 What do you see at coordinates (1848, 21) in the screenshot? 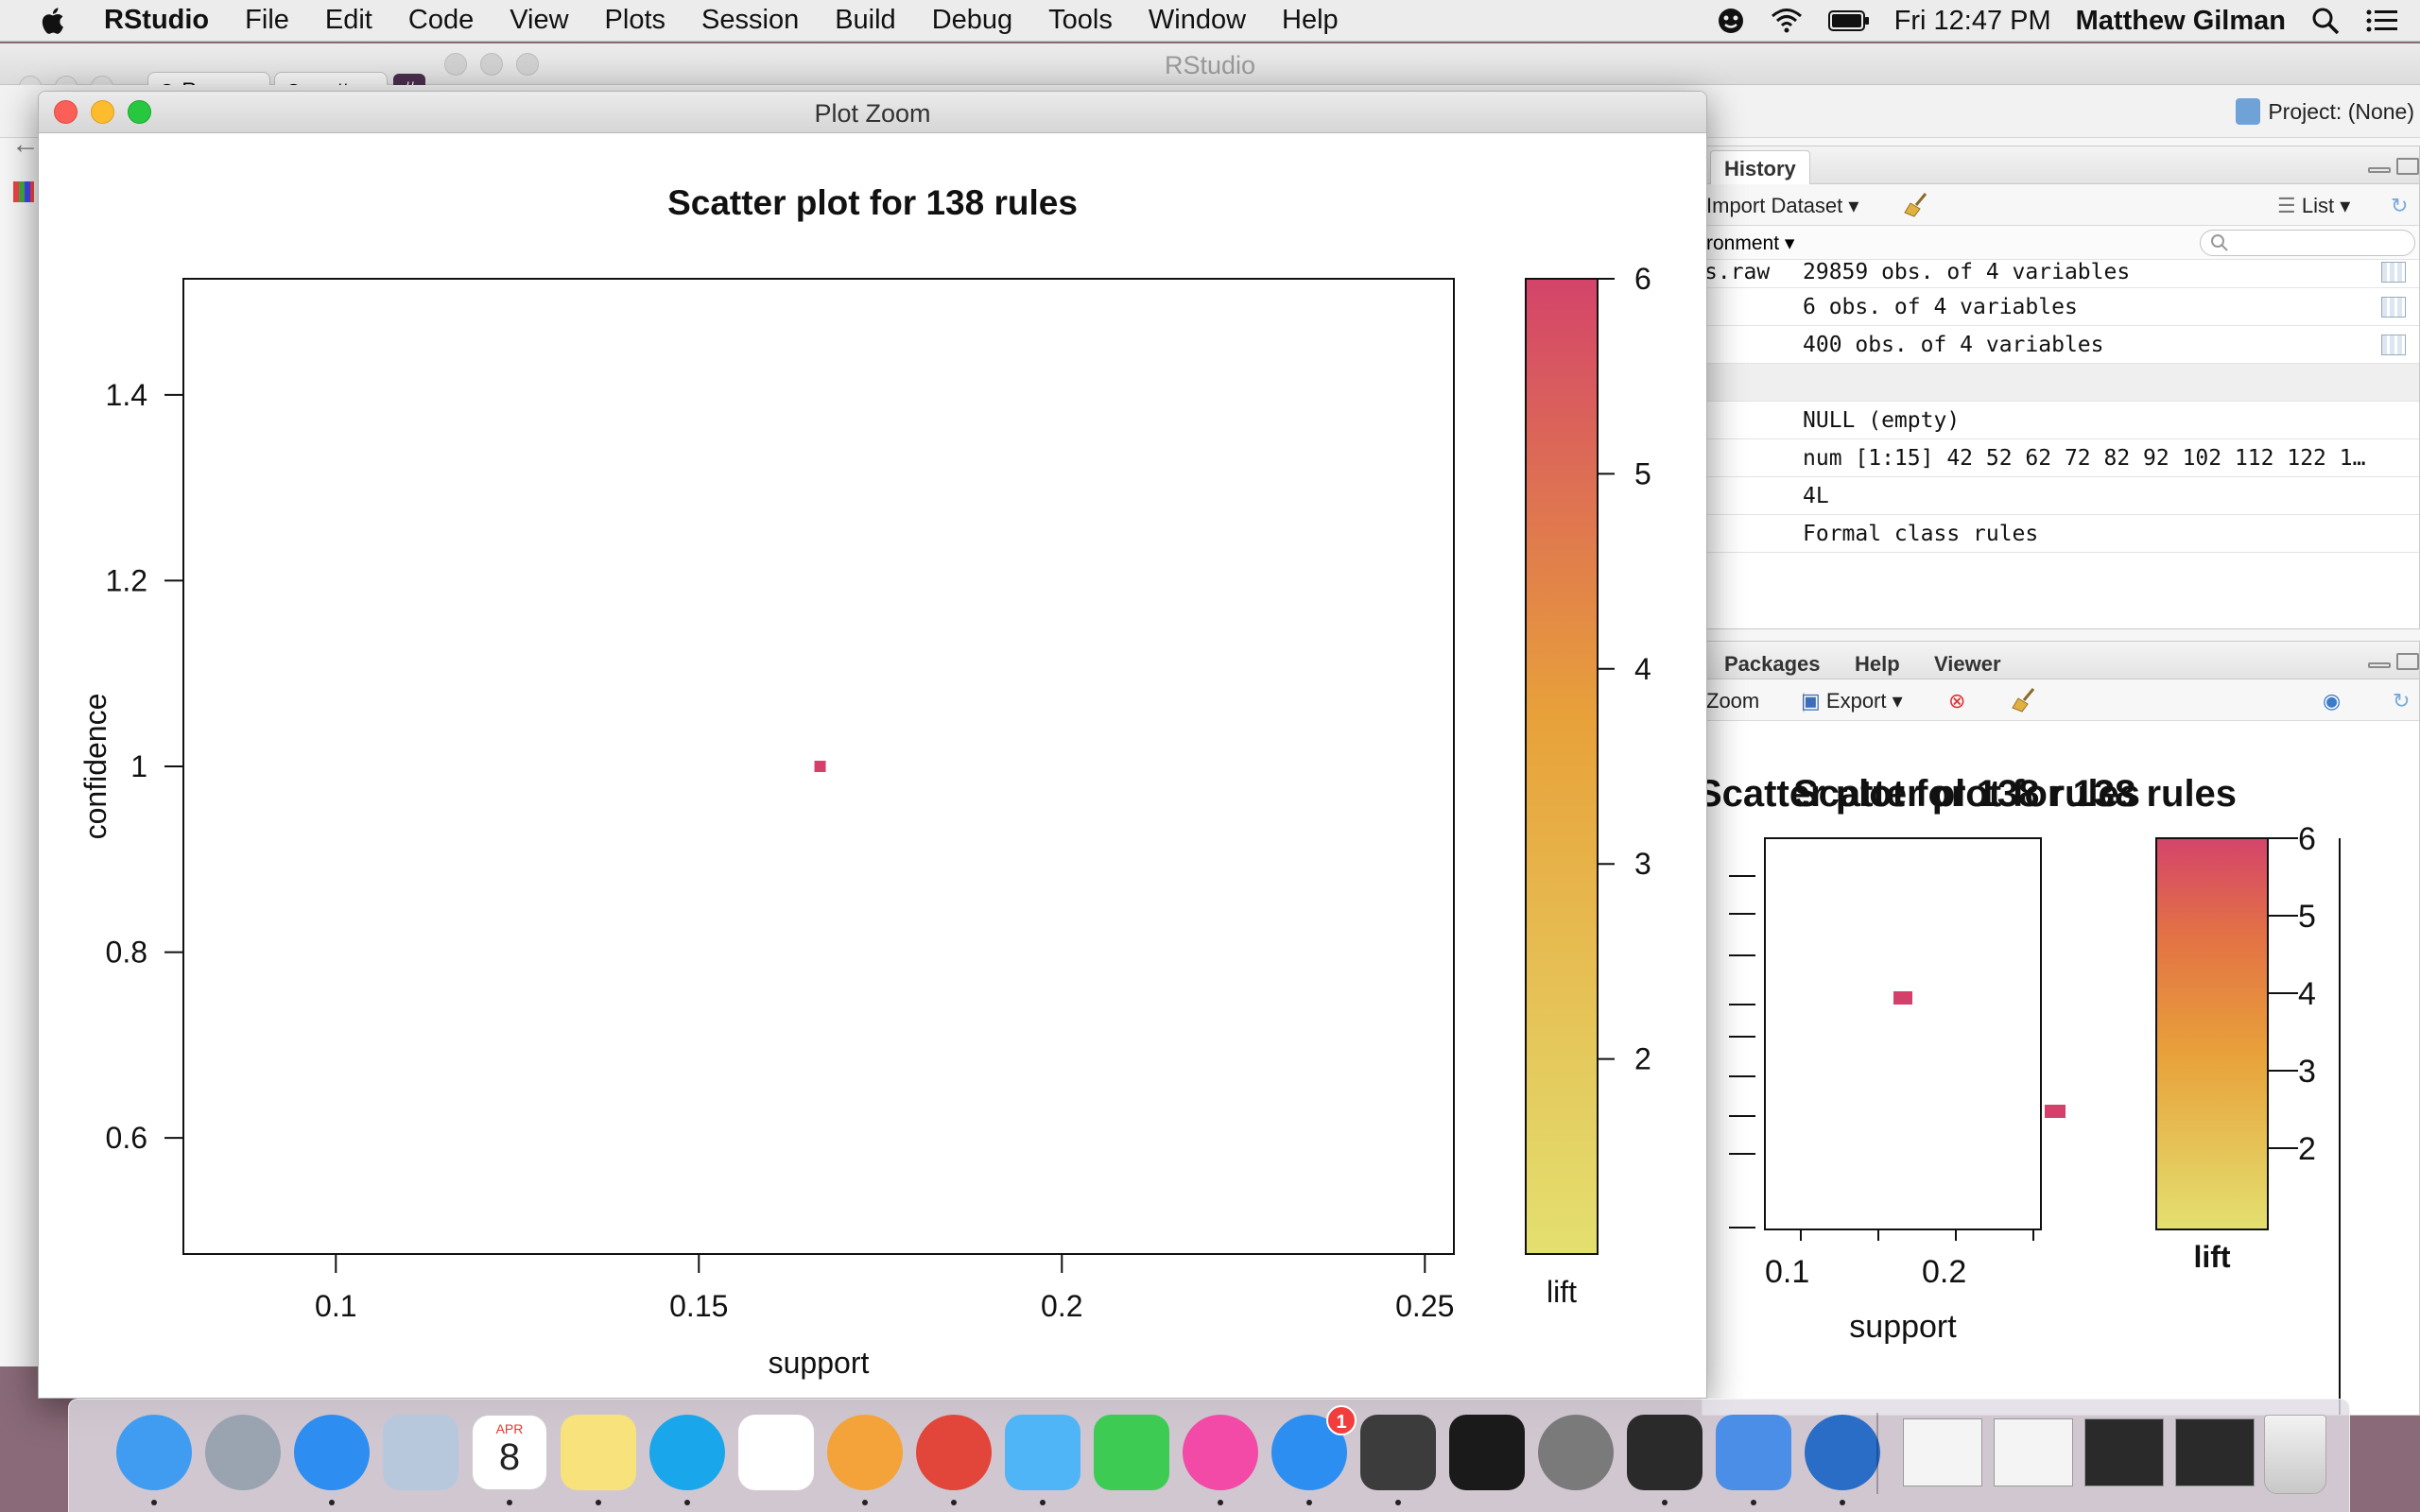
I see `battery-icon` at bounding box center [1848, 21].